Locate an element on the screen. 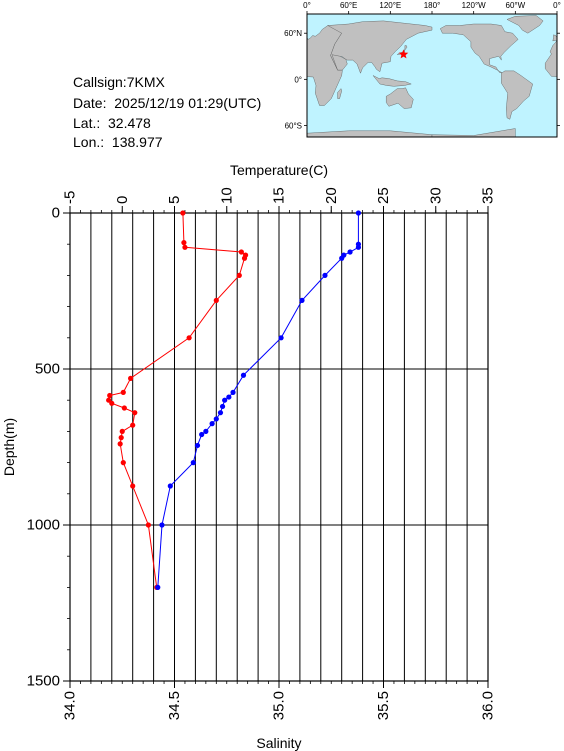 This screenshot has width=564, height=751. salinity-tick-label: 34.0 is located at coordinates (70, 705).